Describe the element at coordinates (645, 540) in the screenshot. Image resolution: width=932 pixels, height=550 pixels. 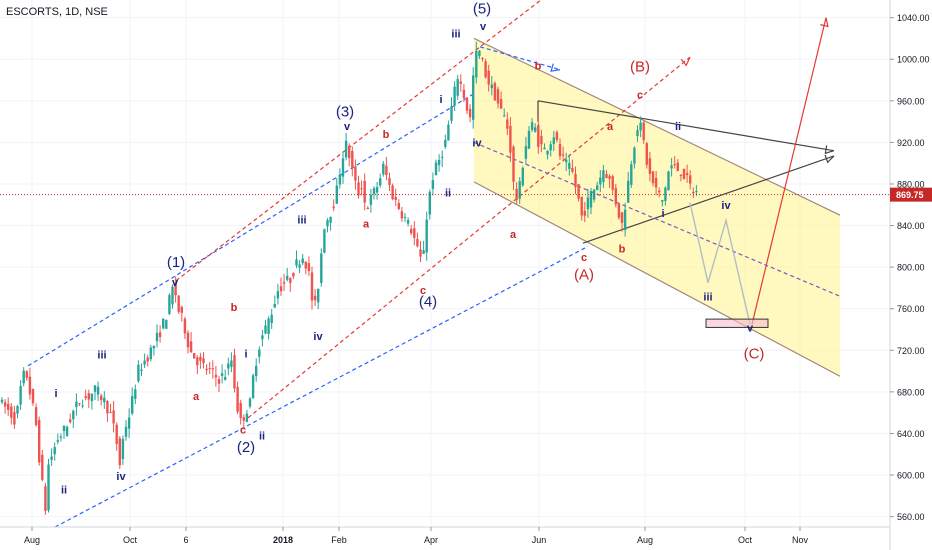
I see `time-axis-label: Aug` at that location.